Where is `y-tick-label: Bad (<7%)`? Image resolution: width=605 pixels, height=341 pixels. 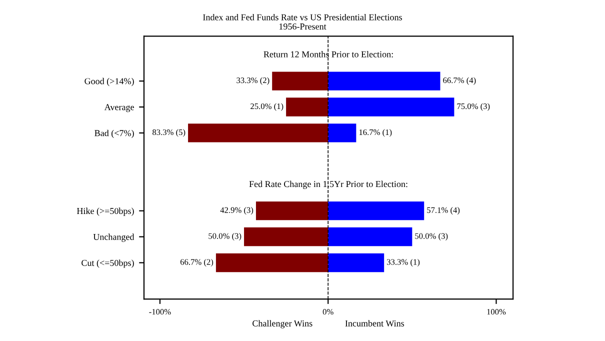 y-tick-label: Bad (<7%) is located at coordinates (114, 134).